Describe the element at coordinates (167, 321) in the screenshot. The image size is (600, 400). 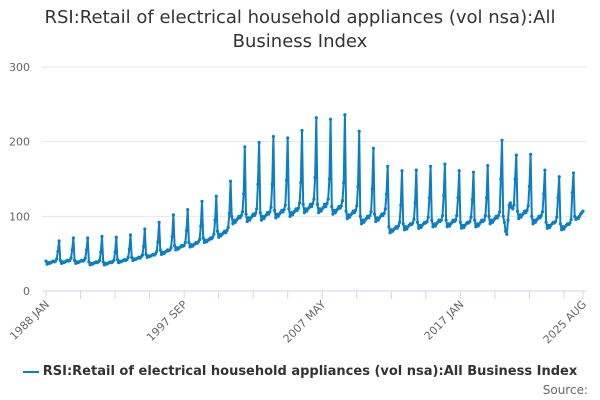
I see `x-tick-label: 1997 SEP` at that location.